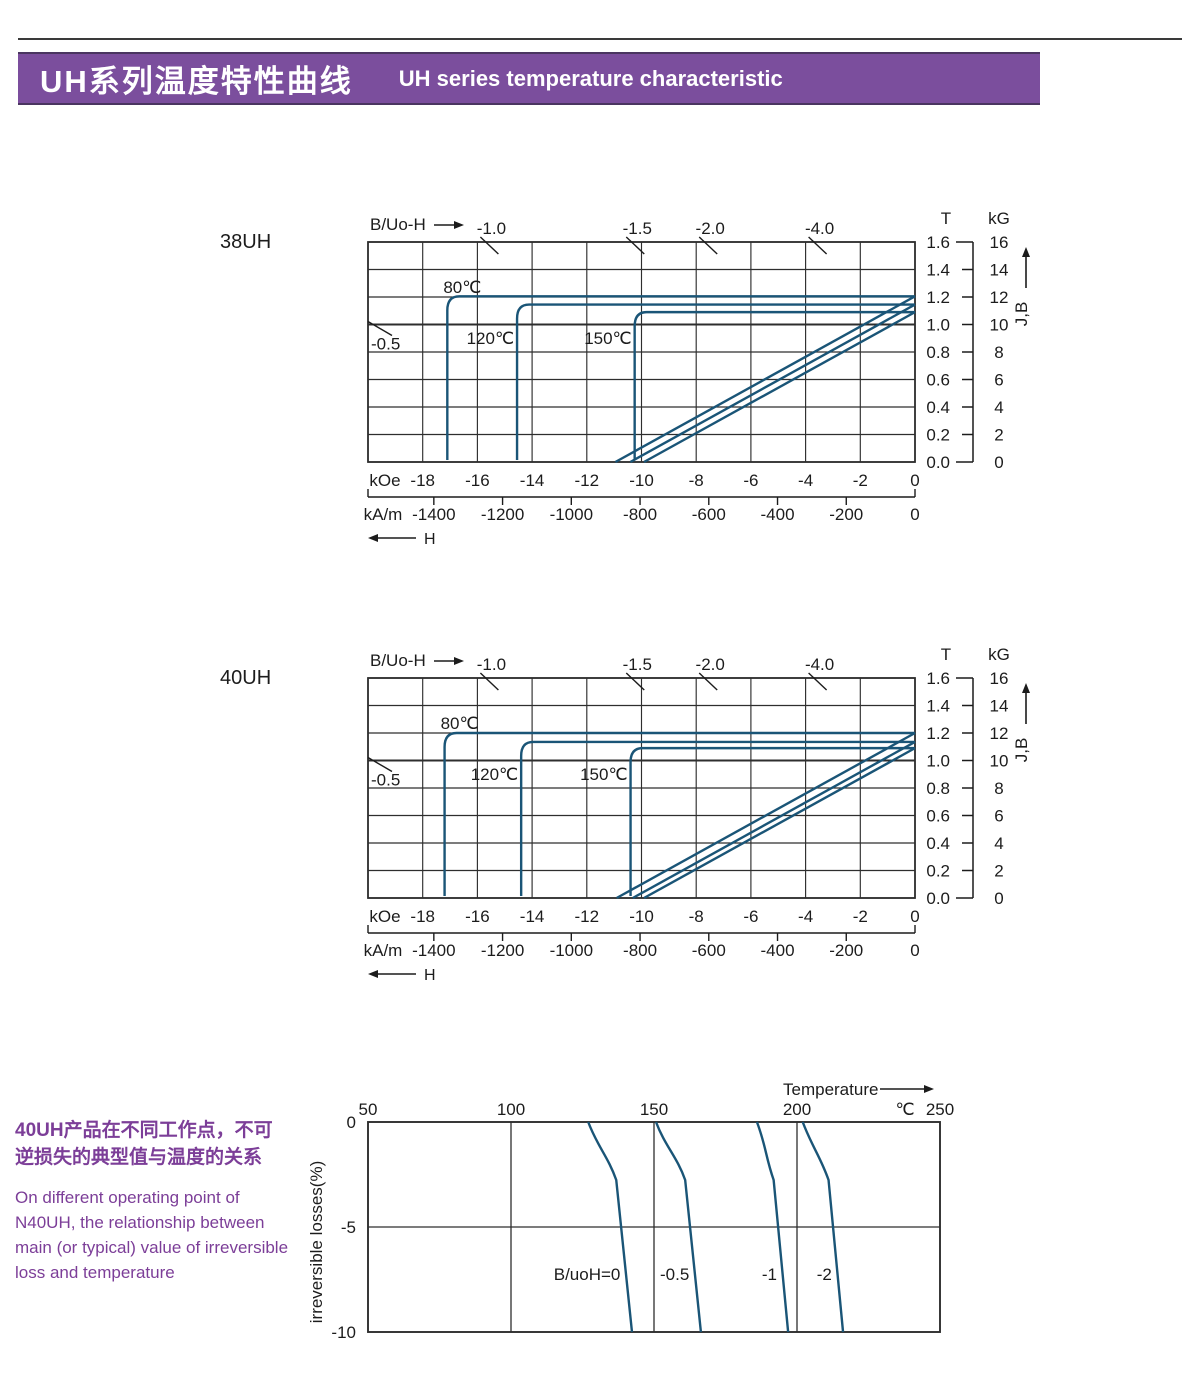 The width and height of the screenshot is (1200, 1395). I want to click on label: -4, so click(805, 916).